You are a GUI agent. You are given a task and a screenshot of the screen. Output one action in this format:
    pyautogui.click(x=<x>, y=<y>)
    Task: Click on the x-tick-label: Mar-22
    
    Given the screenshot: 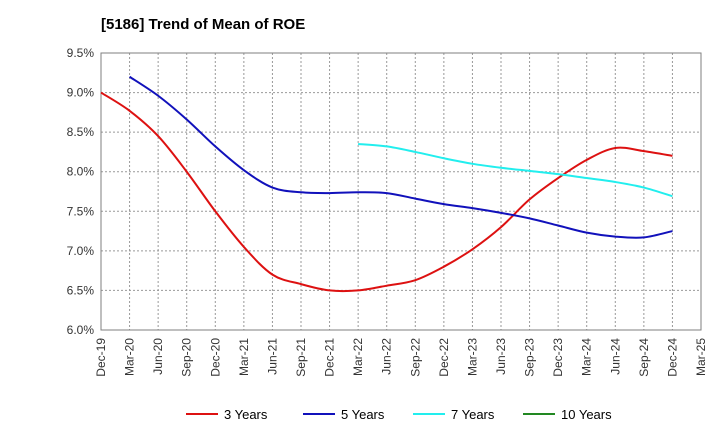 What is the action you would take?
    pyautogui.click(x=358, y=357)
    